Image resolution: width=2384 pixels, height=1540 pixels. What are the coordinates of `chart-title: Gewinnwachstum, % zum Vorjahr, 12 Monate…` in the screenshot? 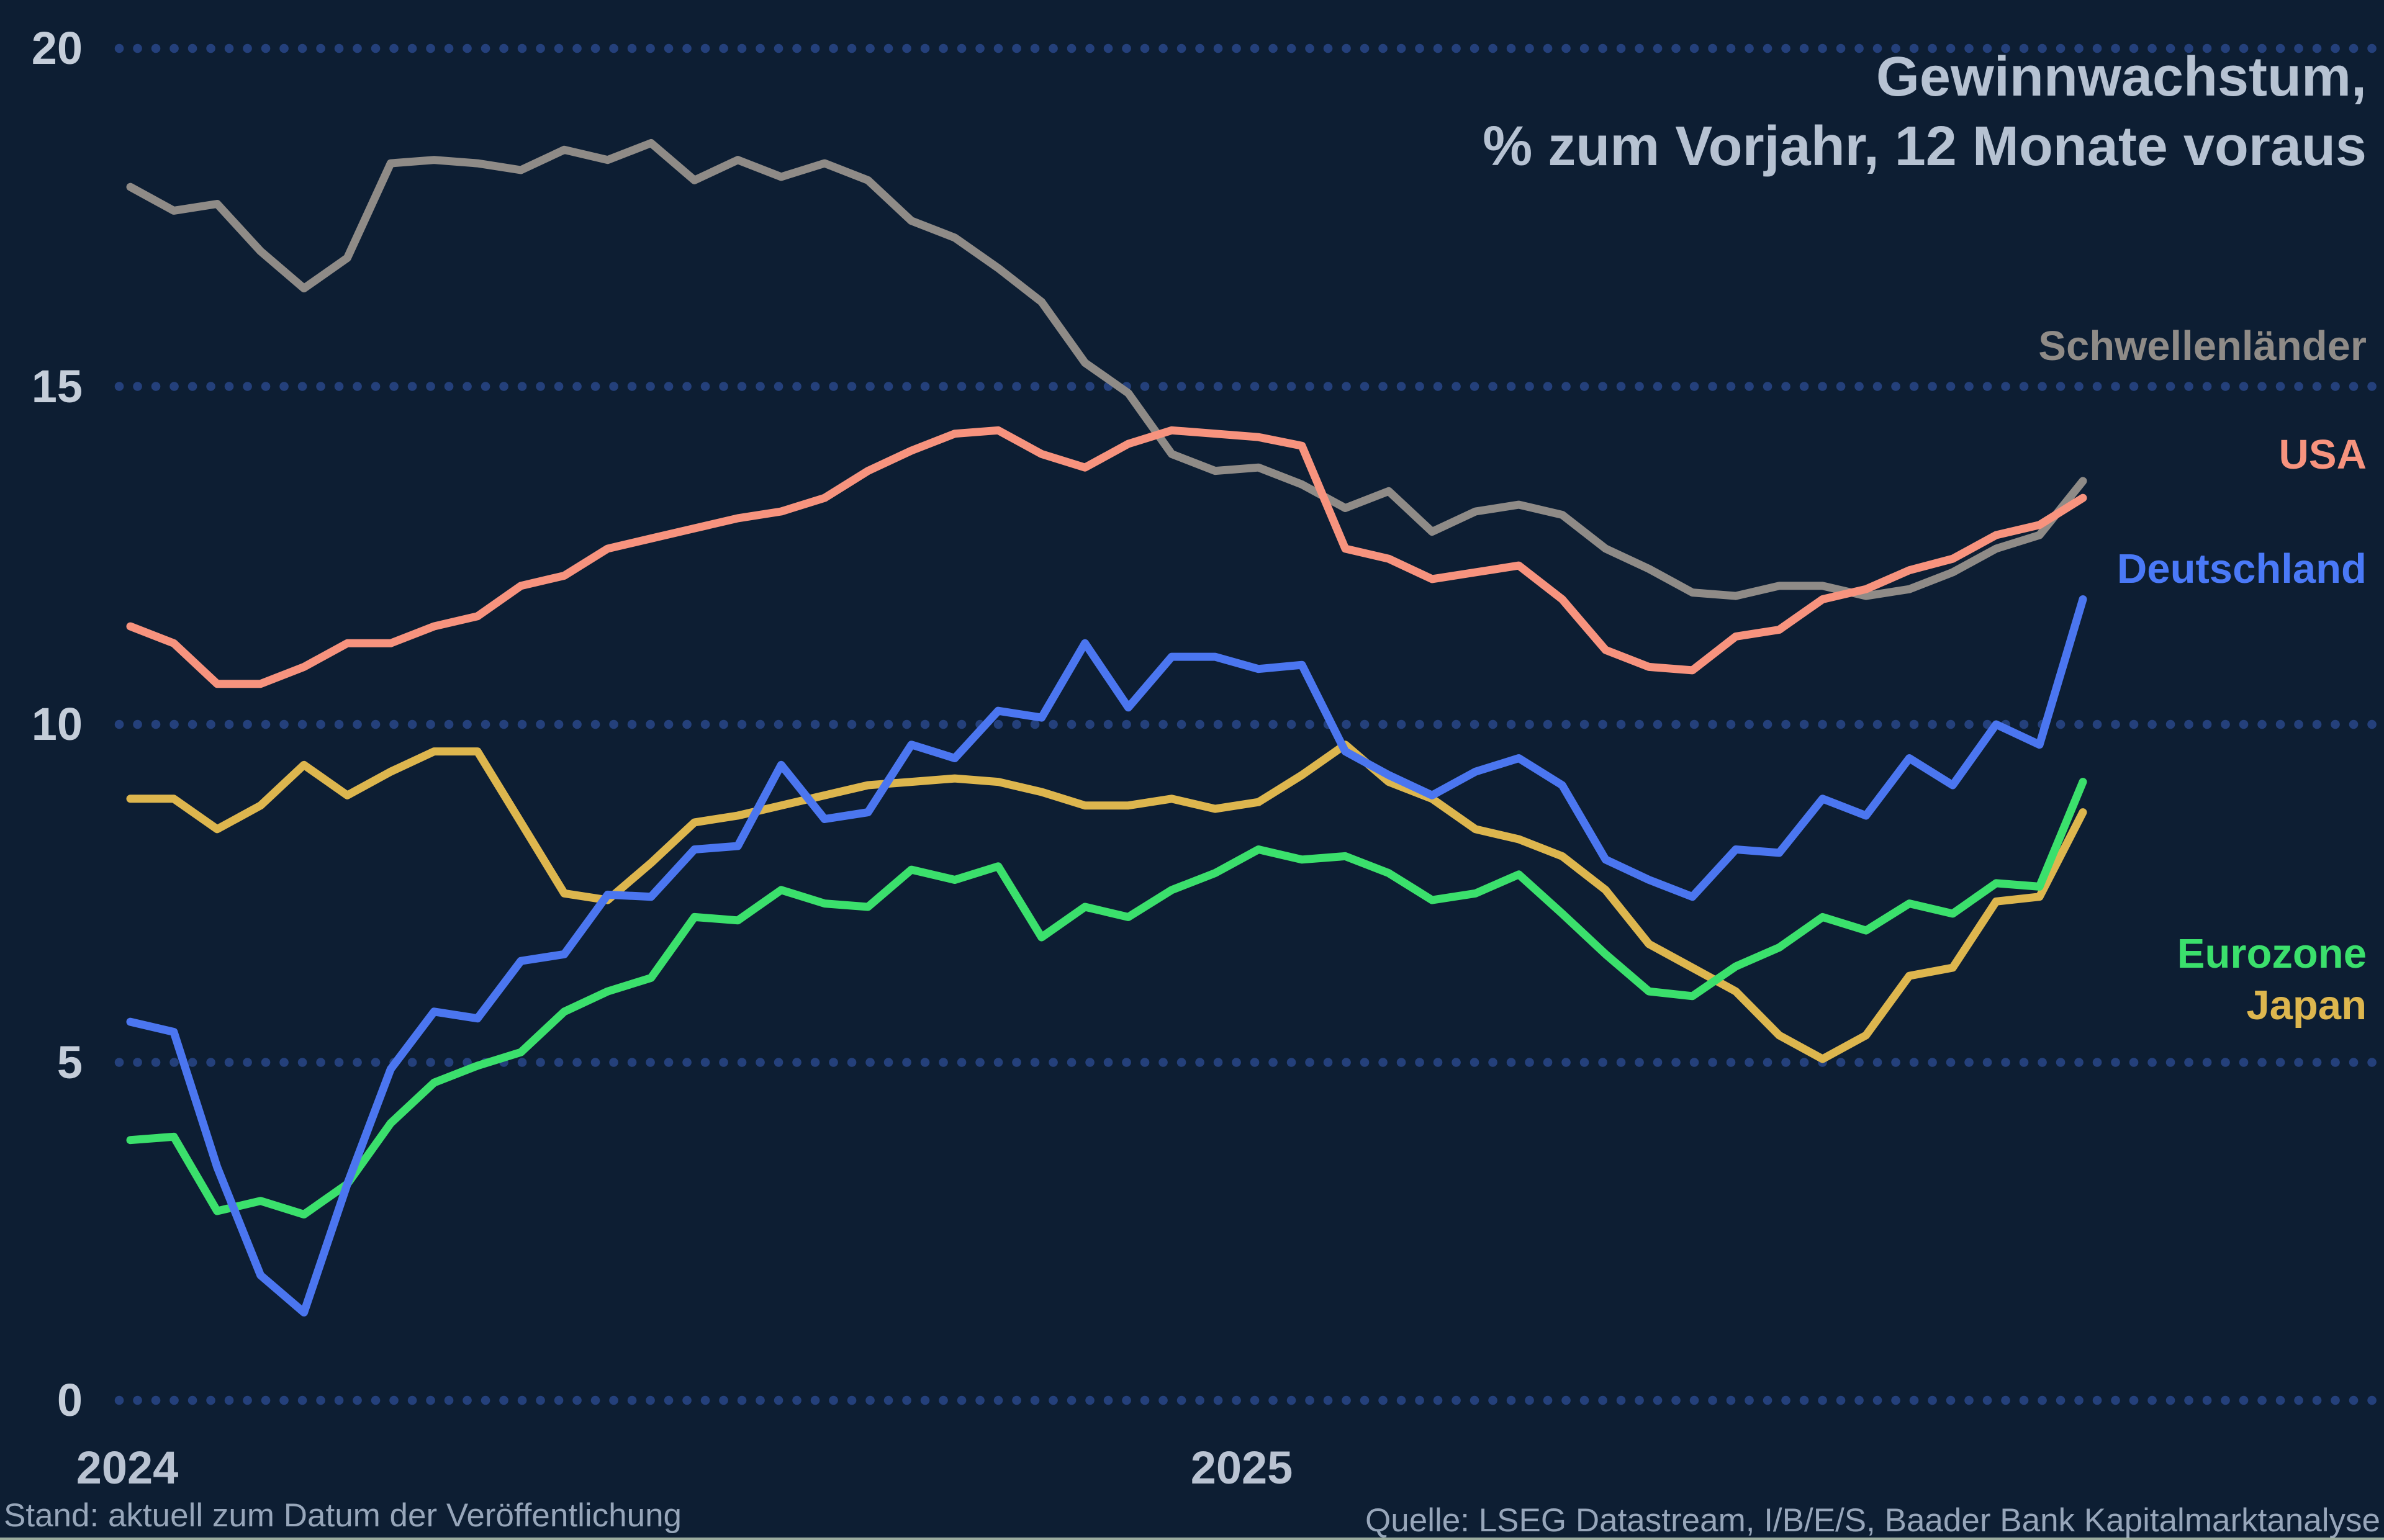 It's located at (1925, 111).